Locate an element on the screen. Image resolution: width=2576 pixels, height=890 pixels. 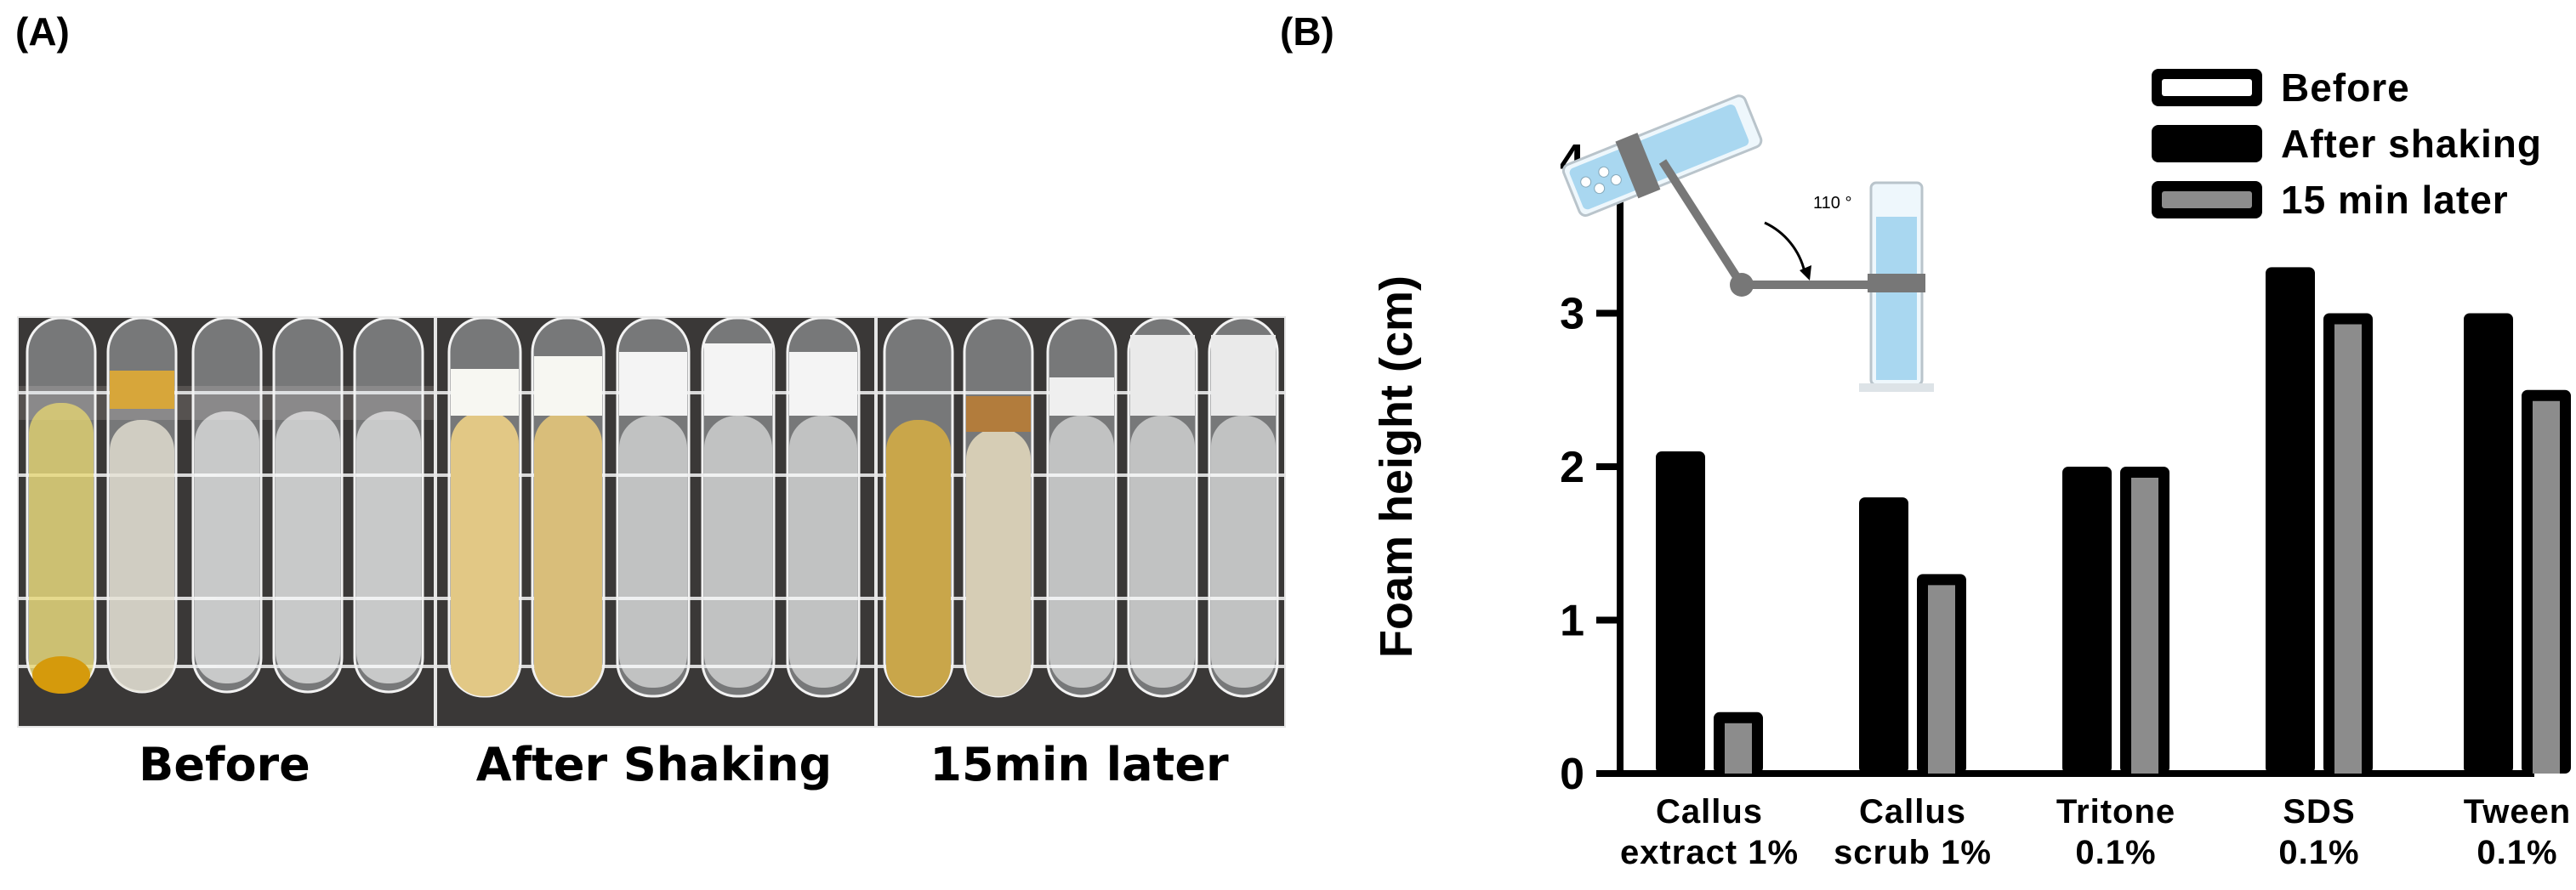
caption-15min-later: 15min later is located at coordinates (1079, 764).